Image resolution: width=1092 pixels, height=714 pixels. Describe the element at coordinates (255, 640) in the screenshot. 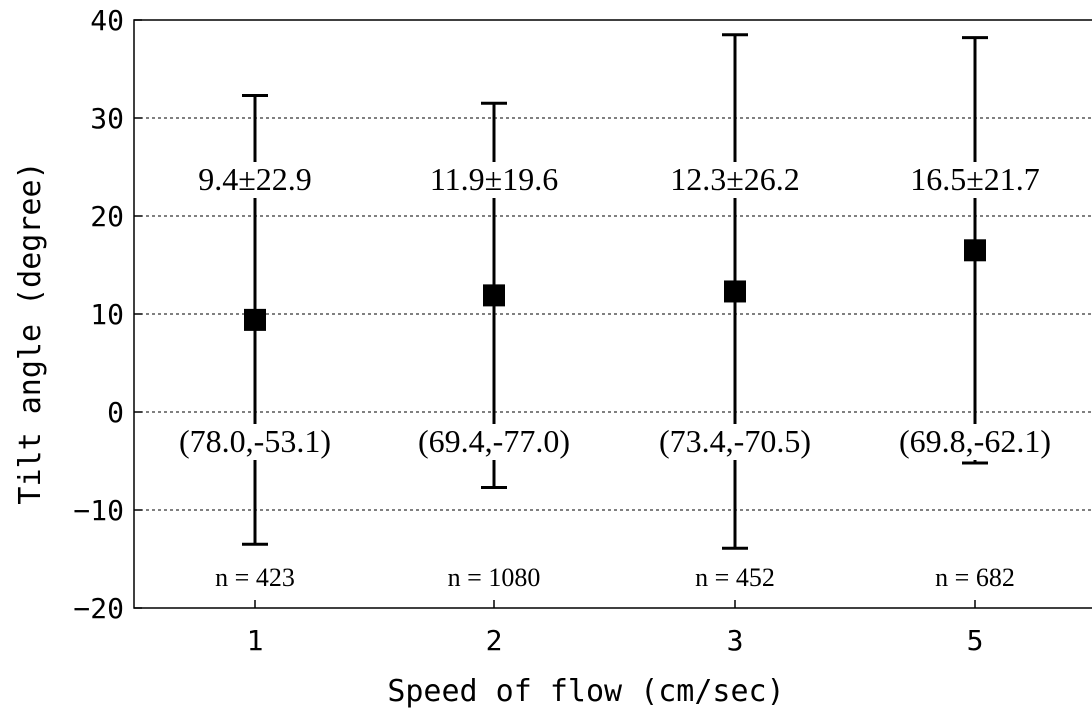

I see `x-tick-label: 1` at that location.